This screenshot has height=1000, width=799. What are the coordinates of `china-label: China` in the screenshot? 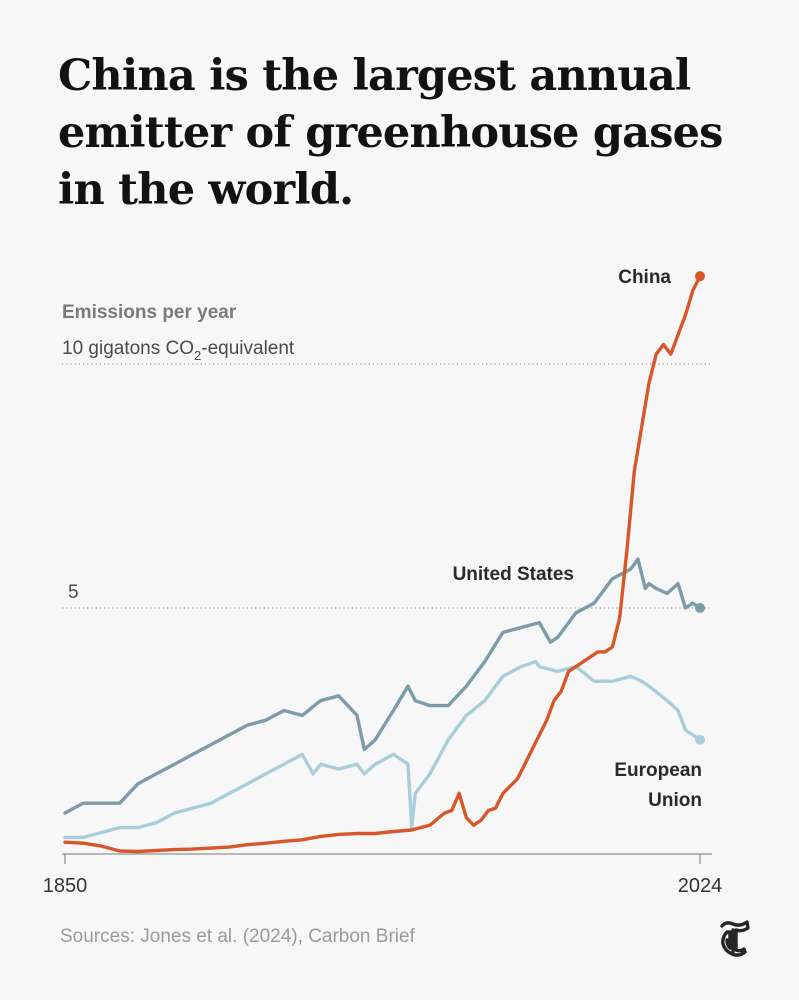 It's located at (644, 277).